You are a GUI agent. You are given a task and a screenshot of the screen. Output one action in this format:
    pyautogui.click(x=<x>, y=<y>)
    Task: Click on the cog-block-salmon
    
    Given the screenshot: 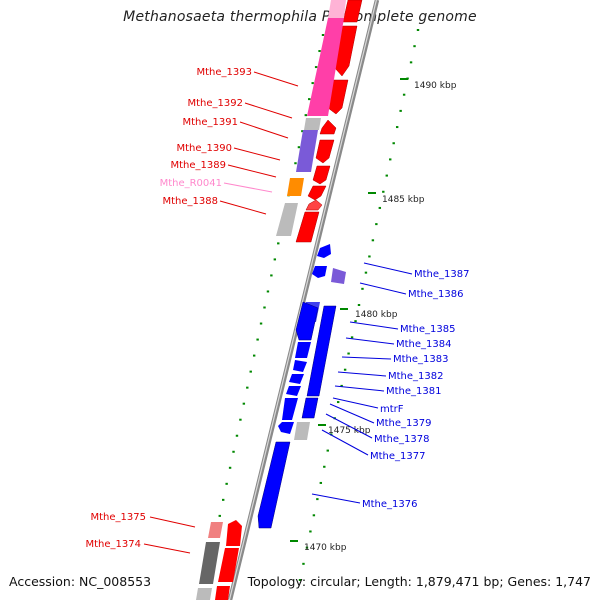 What is the action you would take?
    pyautogui.click(x=215, y=530)
    